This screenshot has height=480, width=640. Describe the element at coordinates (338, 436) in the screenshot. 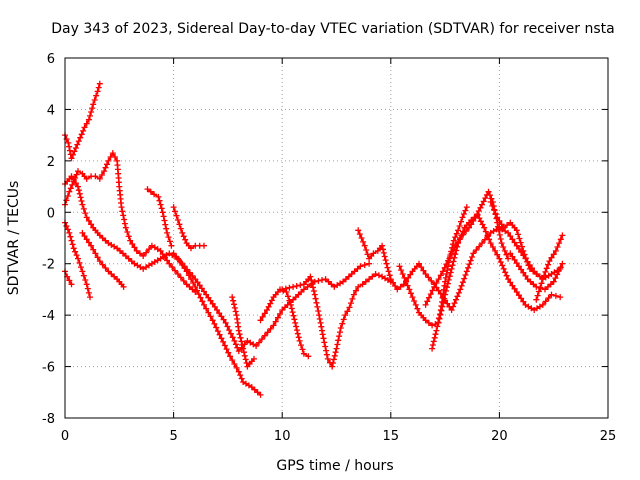

I see `x-tick-labels: 0 5 10 15 20 25` at that location.